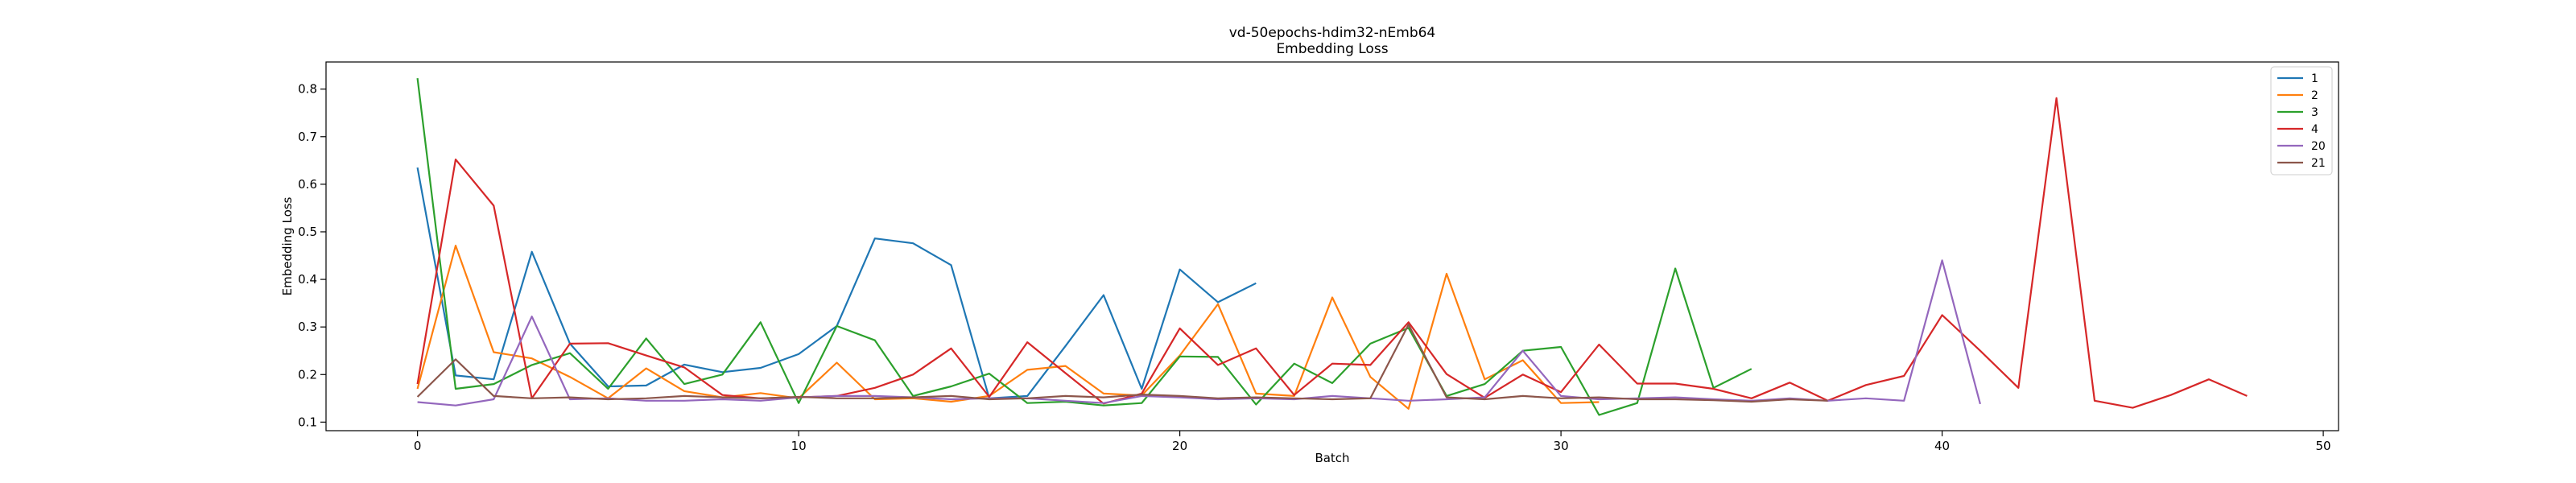 The image size is (2576, 483). Describe the element at coordinates (307, 374) in the screenshot. I see `y-tick-label: 0.2` at that location.